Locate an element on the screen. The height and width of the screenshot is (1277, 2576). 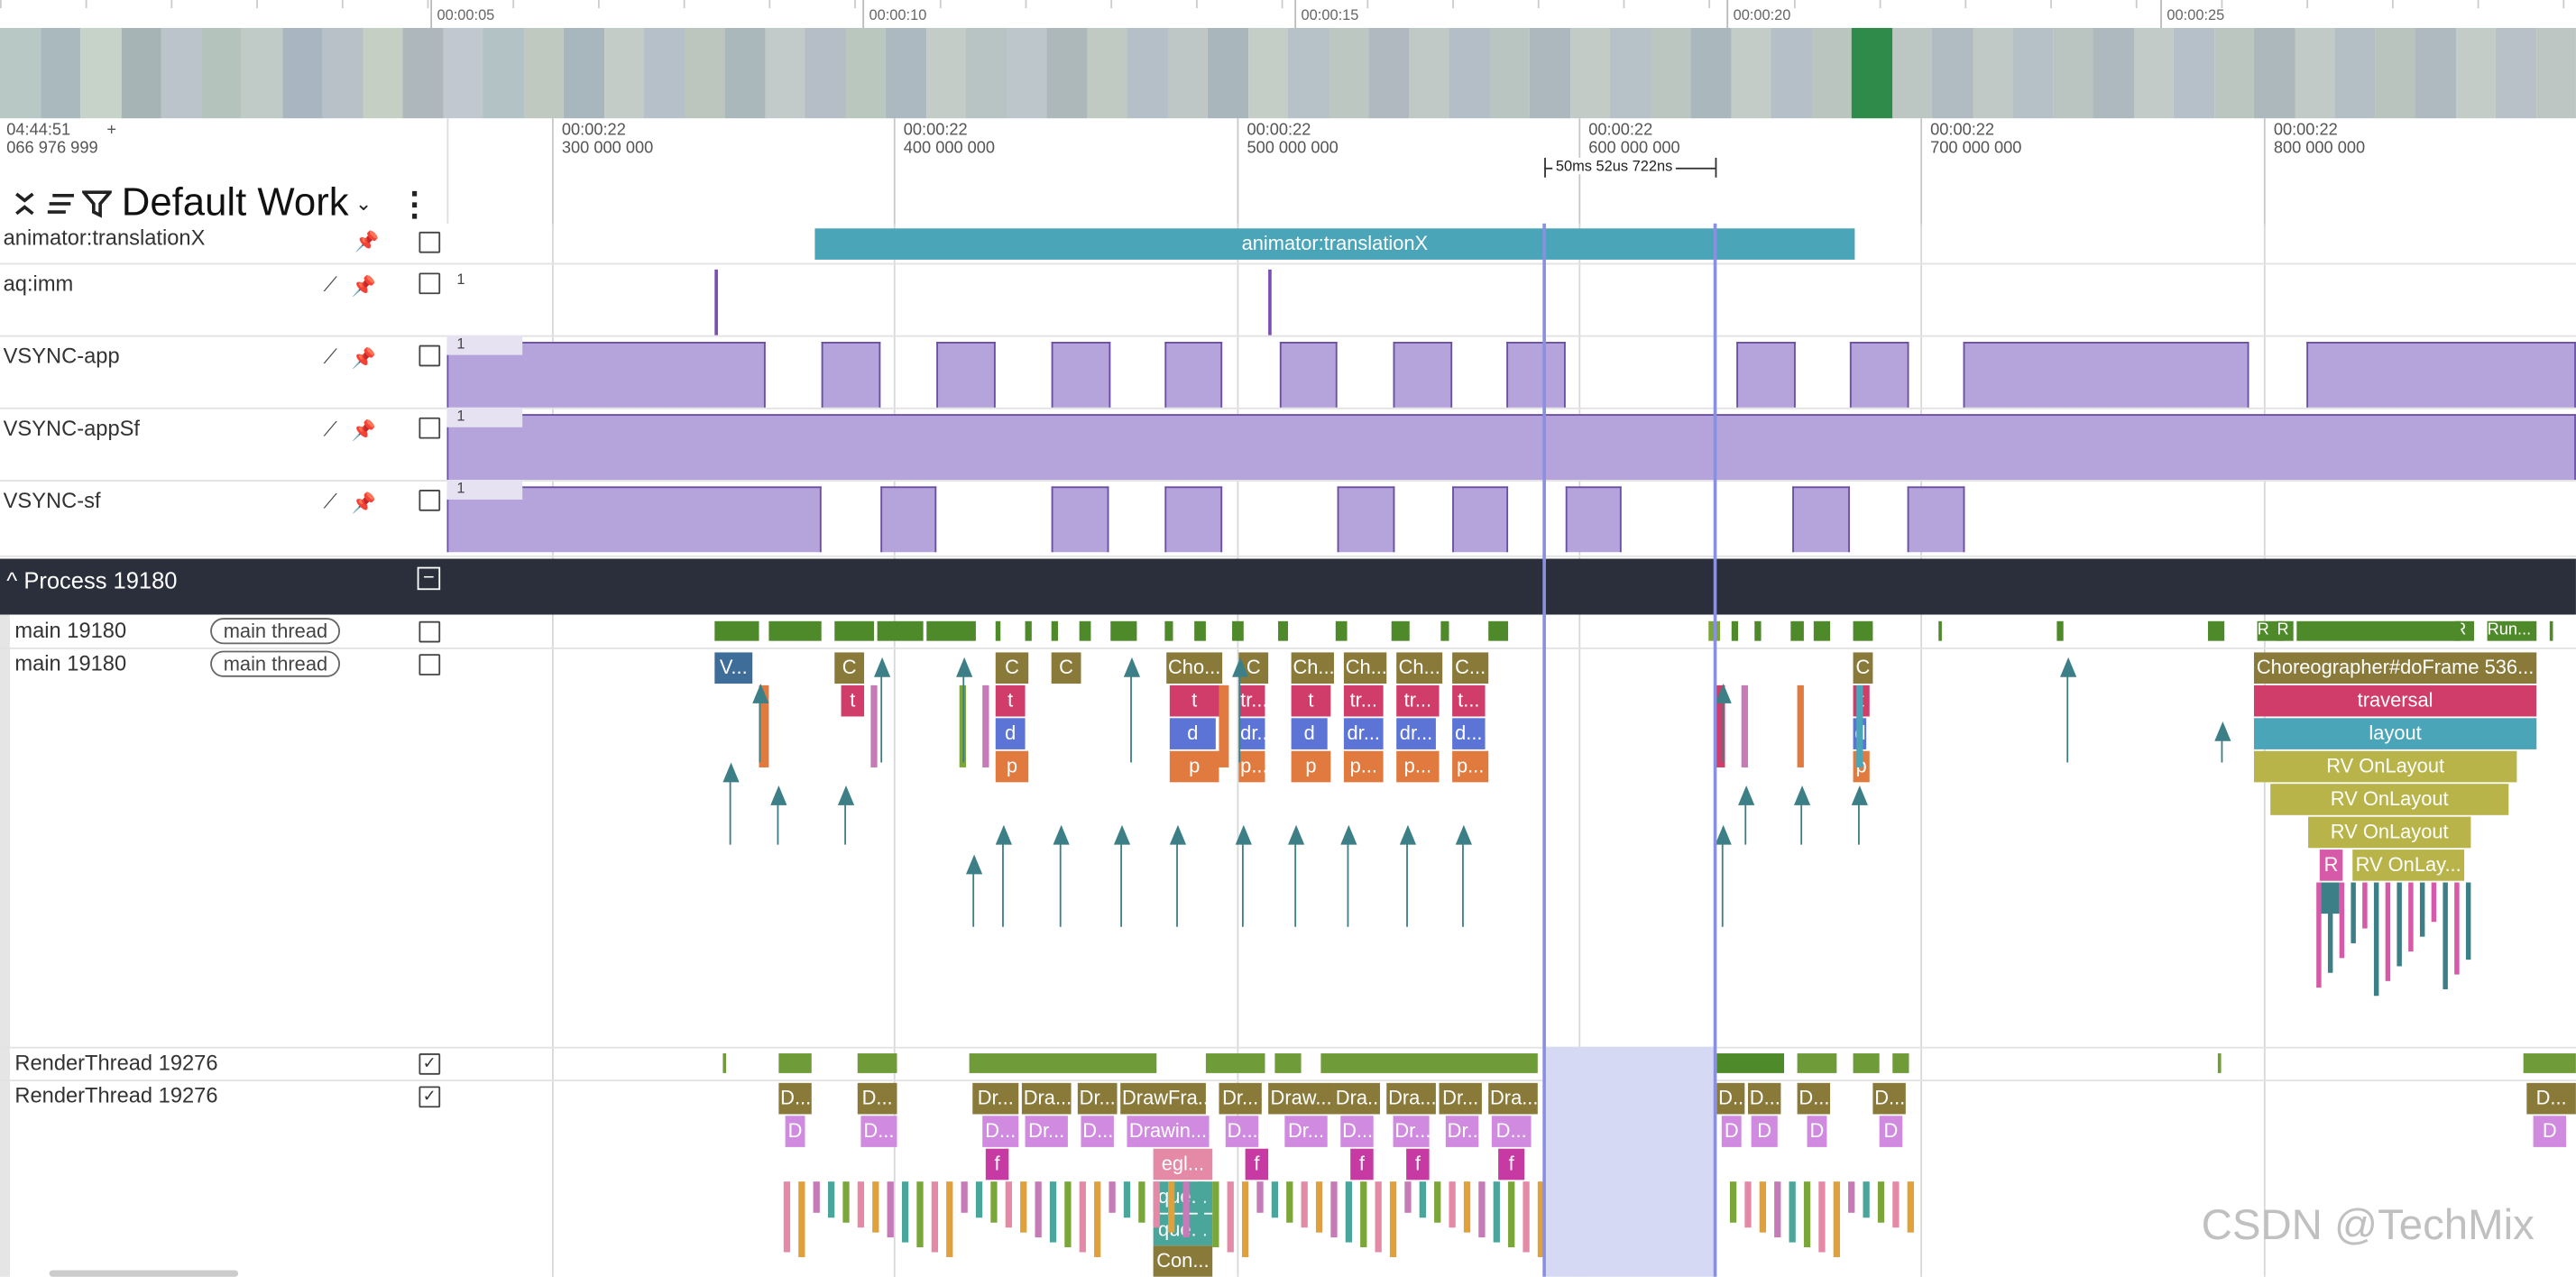
collapse-all-icon is located at coordinates (24, 204).